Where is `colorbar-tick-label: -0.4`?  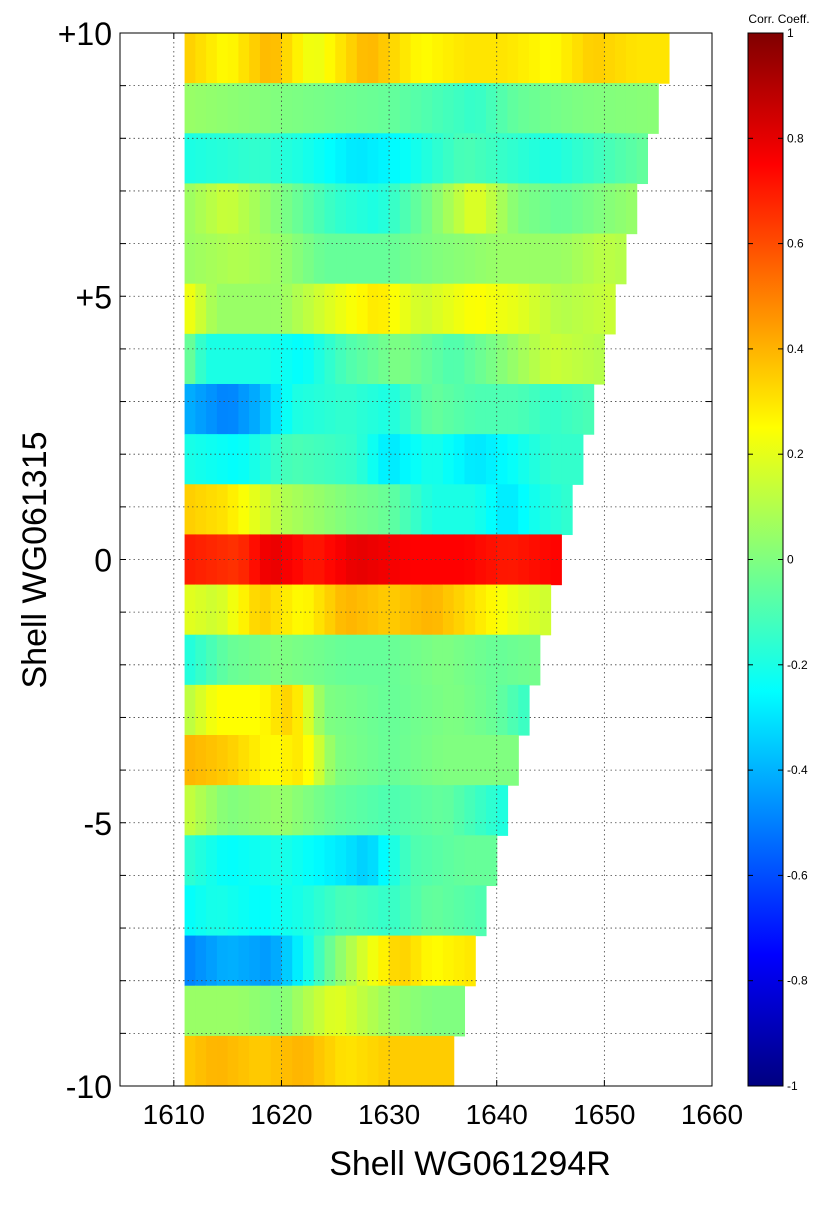
colorbar-tick-label: -0.4 is located at coordinates (797, 770).